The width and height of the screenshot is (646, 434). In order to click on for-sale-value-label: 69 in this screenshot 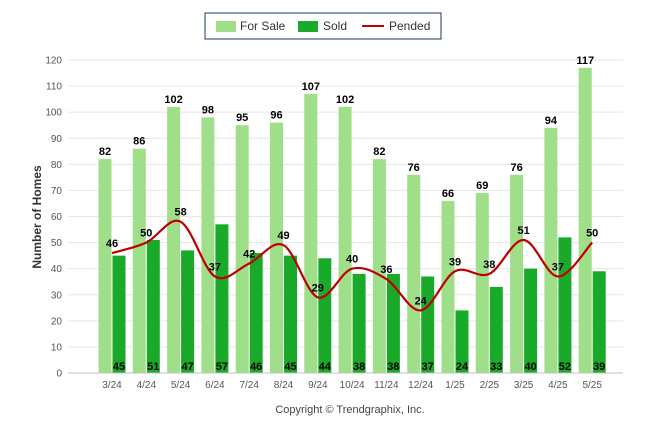, I will do `click(482, 186)`.